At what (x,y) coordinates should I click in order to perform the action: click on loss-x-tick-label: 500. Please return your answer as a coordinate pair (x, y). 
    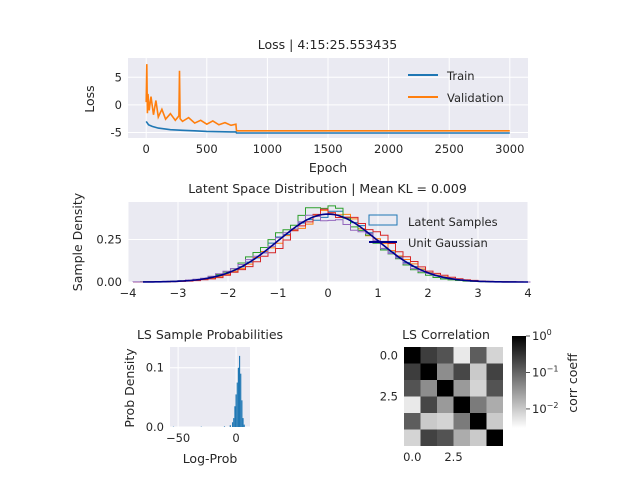
    Looking at the image, I should click on (207, 149).